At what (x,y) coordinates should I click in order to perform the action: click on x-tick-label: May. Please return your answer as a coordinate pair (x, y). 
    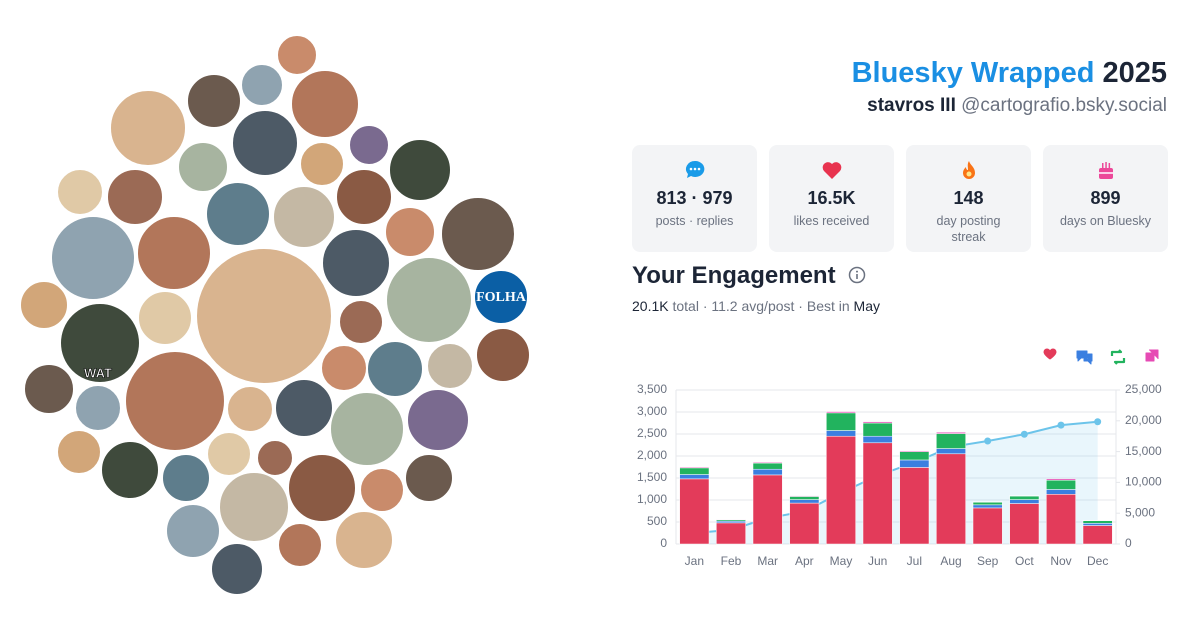
    Looking at the image, I should click on (841, 561).